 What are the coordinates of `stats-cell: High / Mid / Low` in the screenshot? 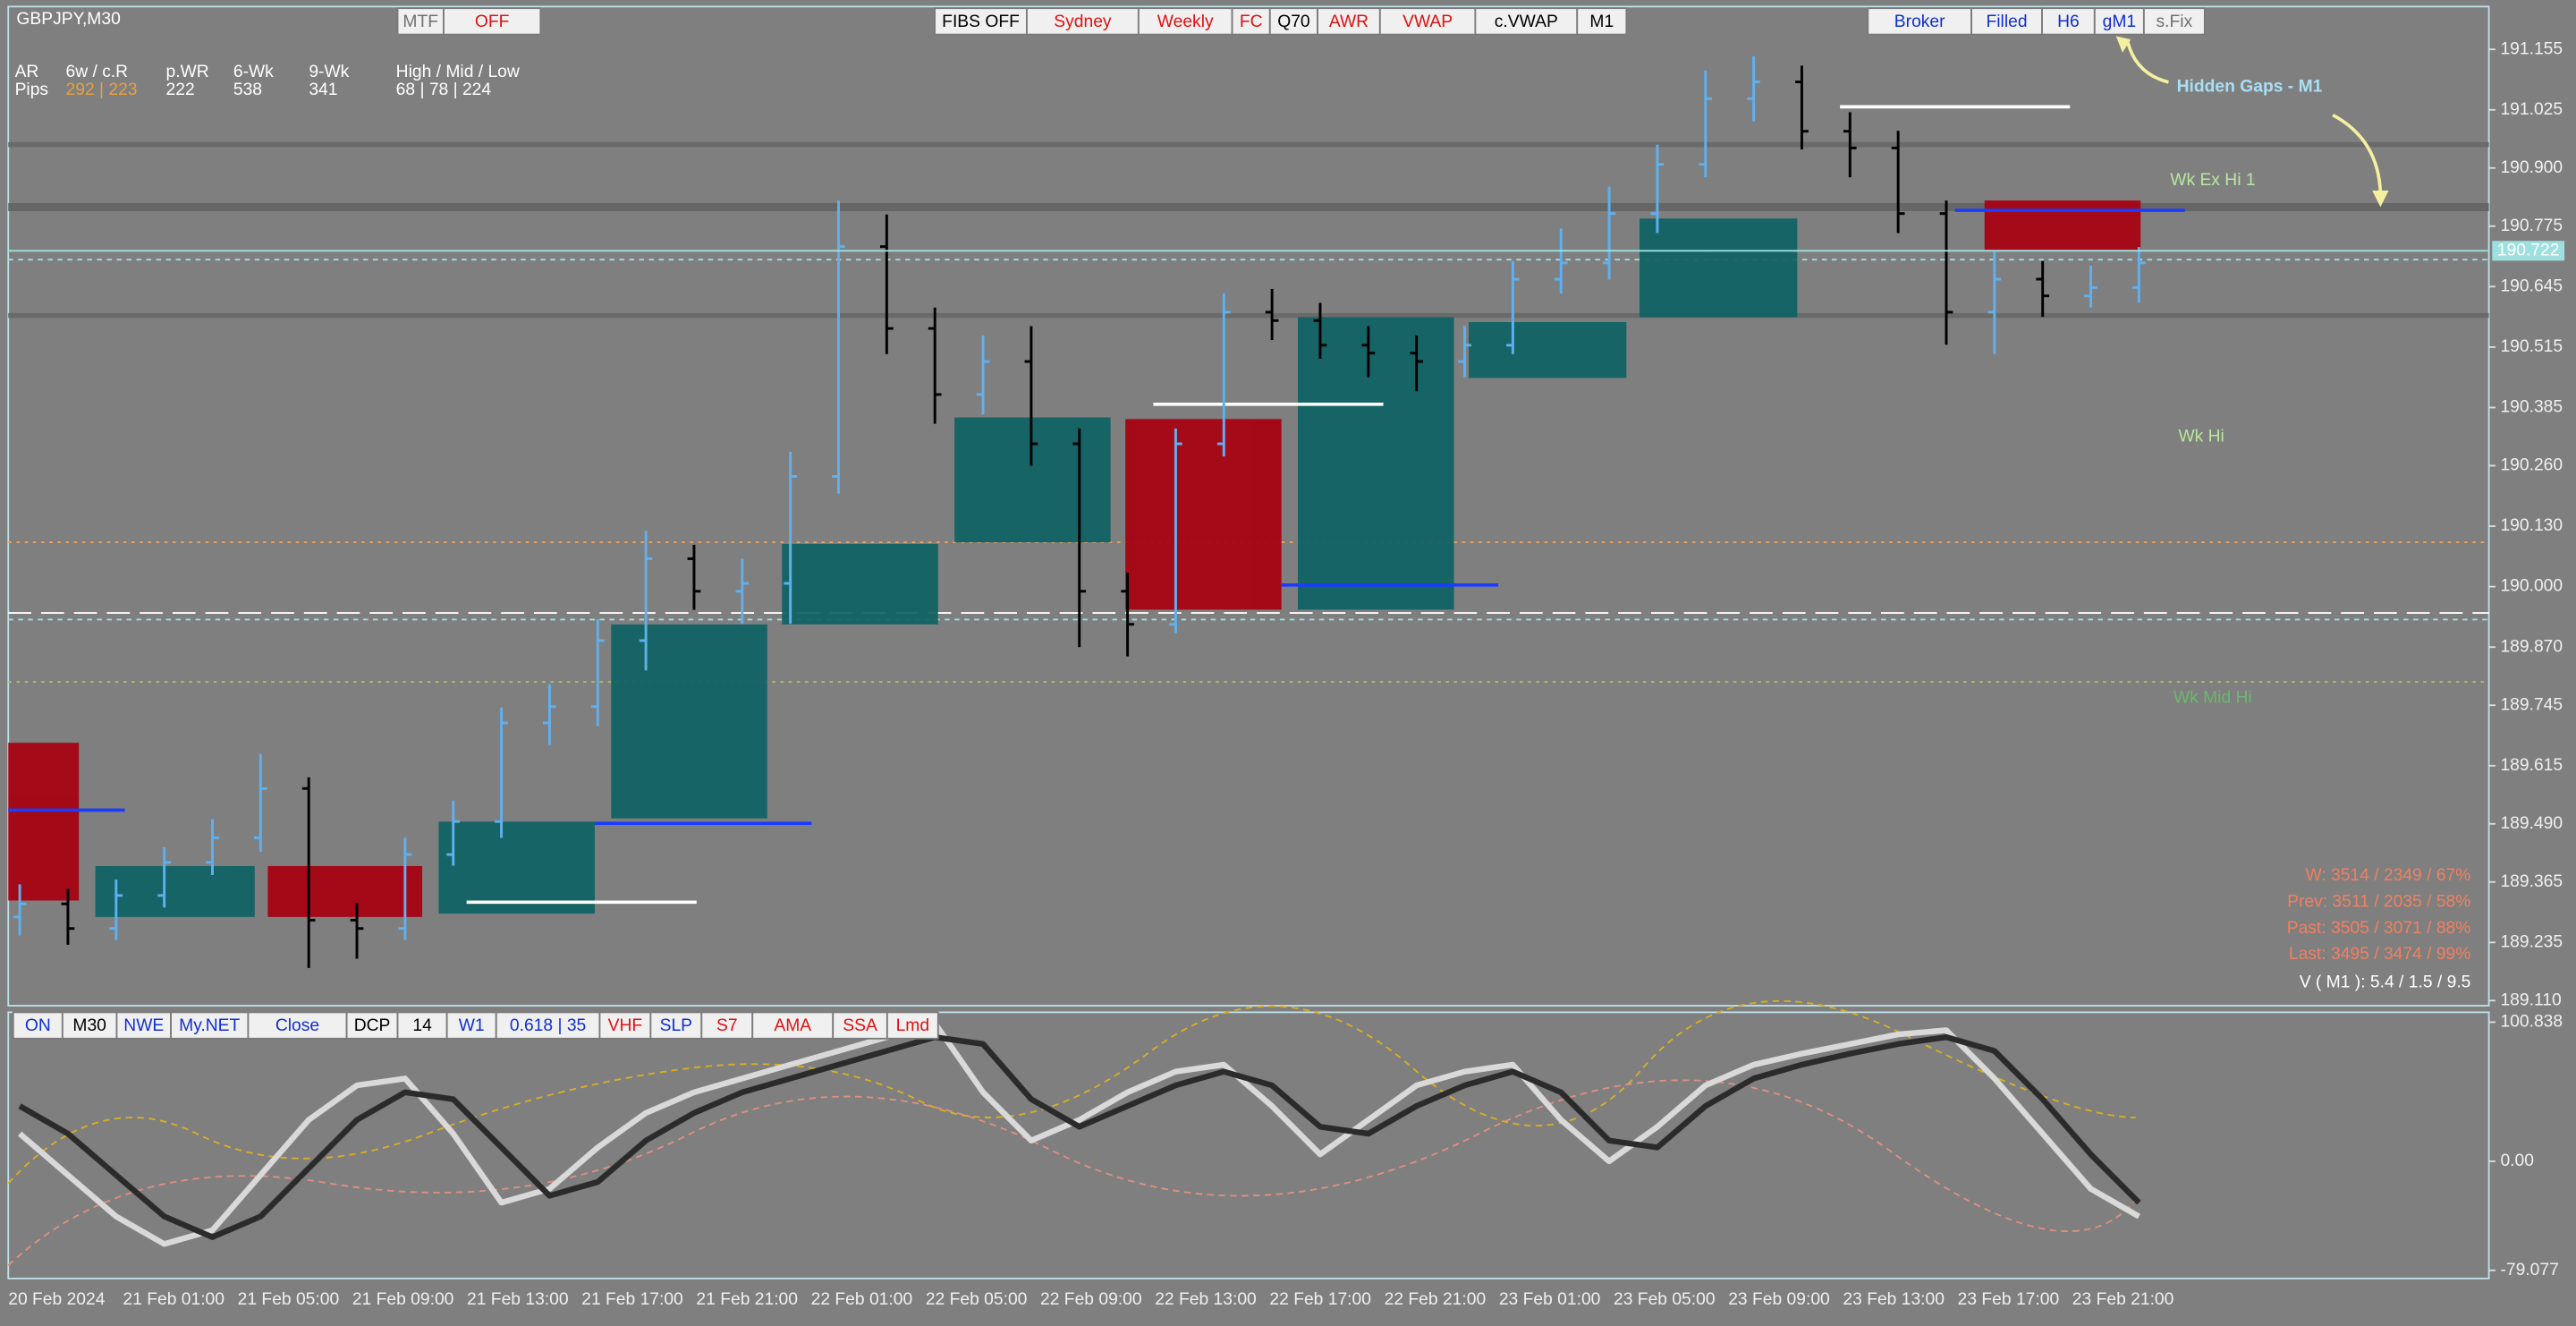 It's located at (458, 72).